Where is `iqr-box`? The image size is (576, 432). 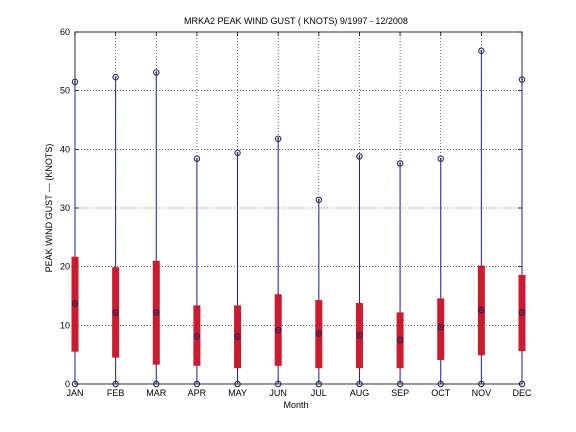 iqr-box is located at coordinates (441, 329).